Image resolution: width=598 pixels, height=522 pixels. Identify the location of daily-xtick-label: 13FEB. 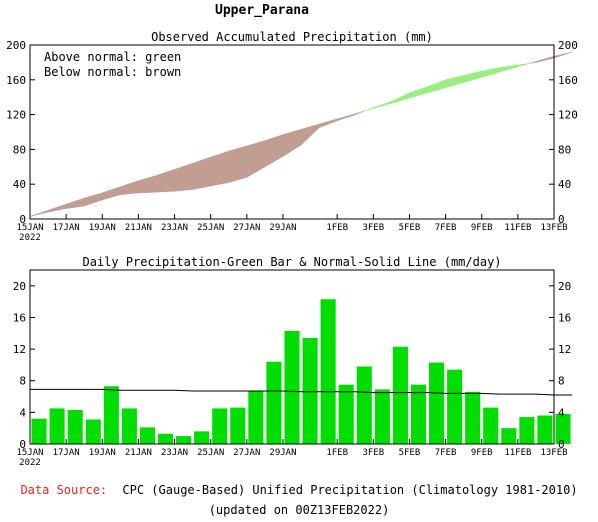
(553, 453).